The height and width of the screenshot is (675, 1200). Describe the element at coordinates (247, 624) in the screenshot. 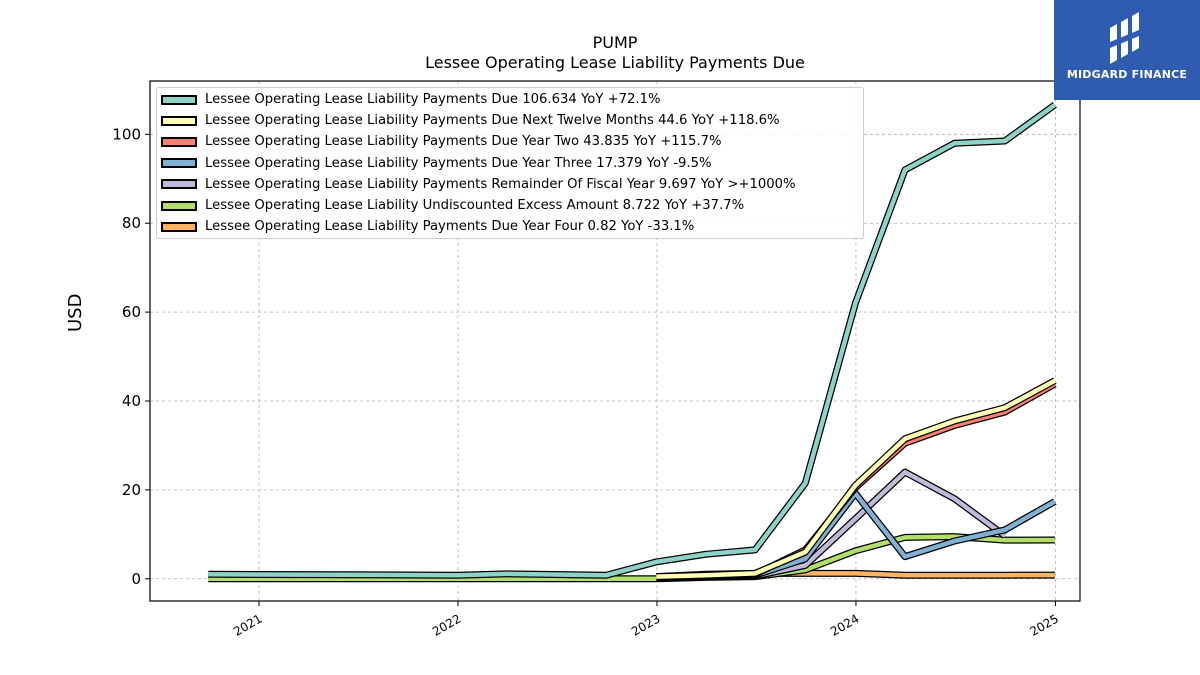

I see `x-tick-label: 2021` at that location.